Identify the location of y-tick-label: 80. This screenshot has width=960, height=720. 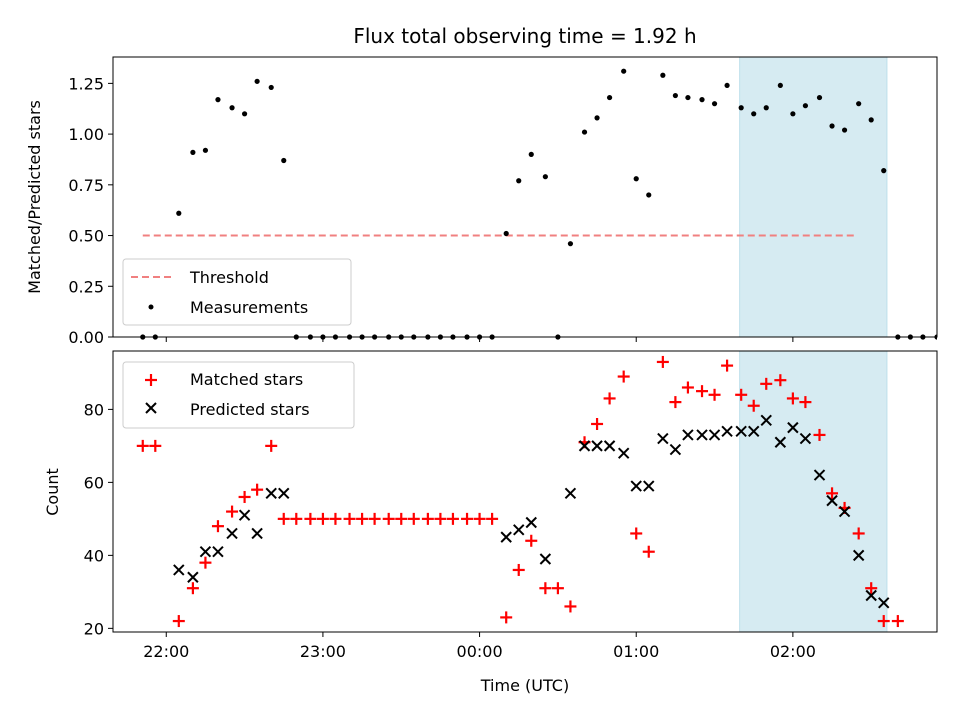
(94, 409).